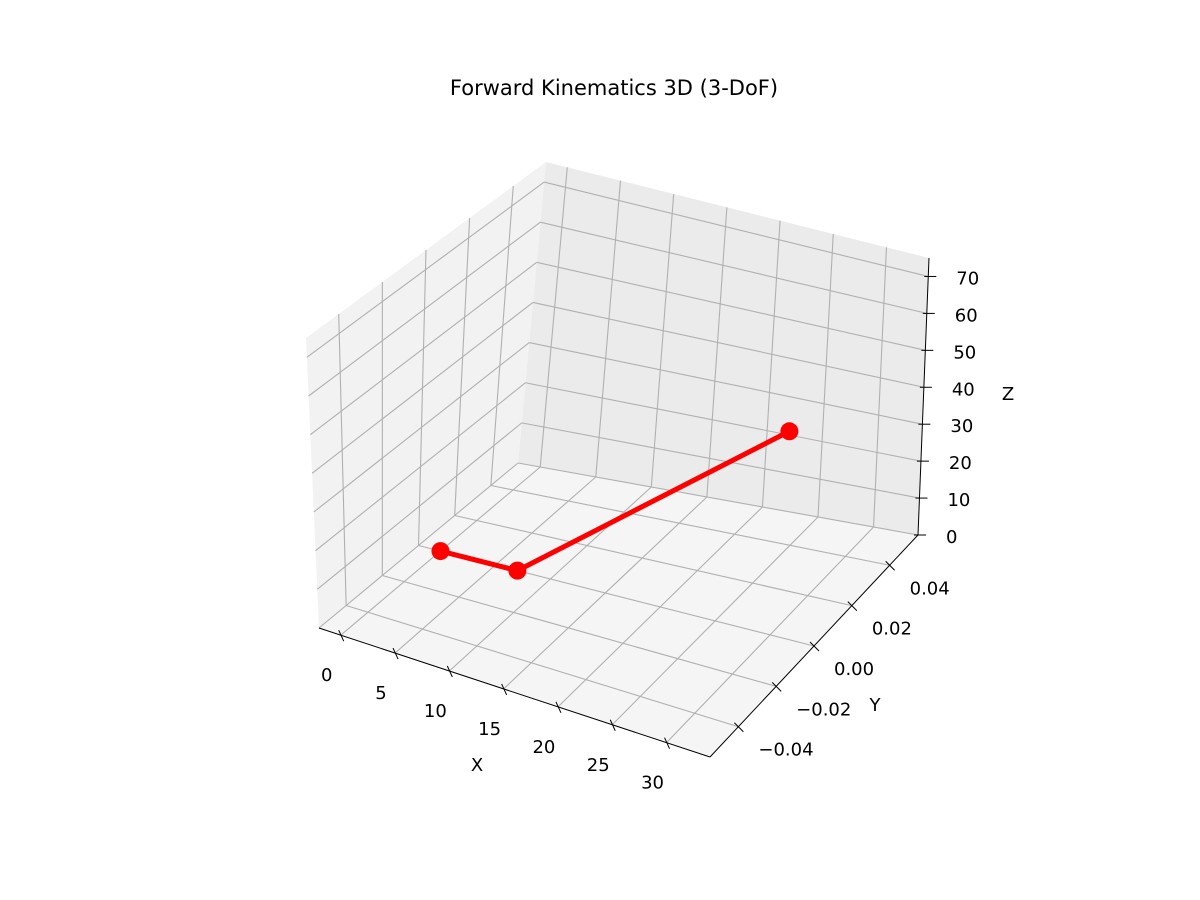  Describe the element at coordinates (477, 765) in the screenshot. I see `x-axis-label: X` at that location.